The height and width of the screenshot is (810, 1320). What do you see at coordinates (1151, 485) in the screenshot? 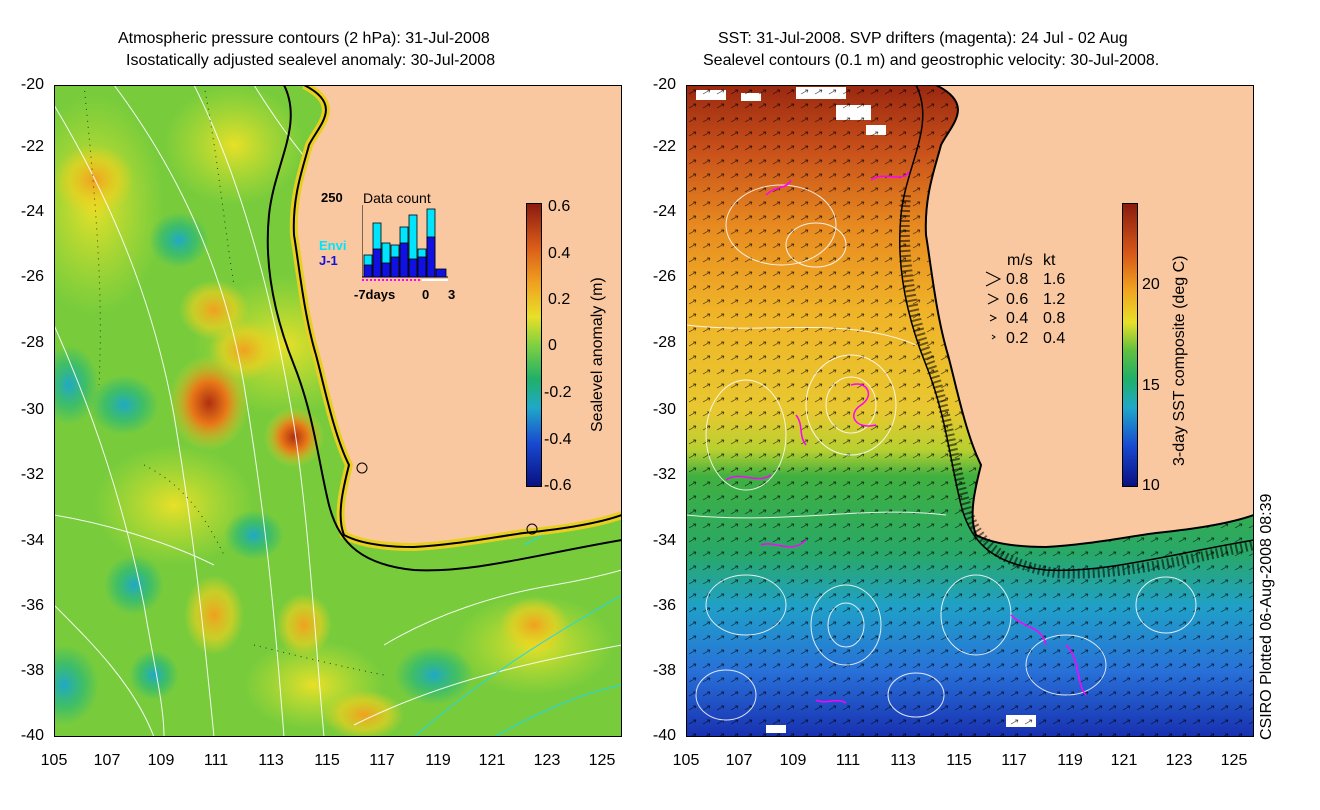
I see `right-colorbar-tick: 10` at bounding box center [1151, 485].